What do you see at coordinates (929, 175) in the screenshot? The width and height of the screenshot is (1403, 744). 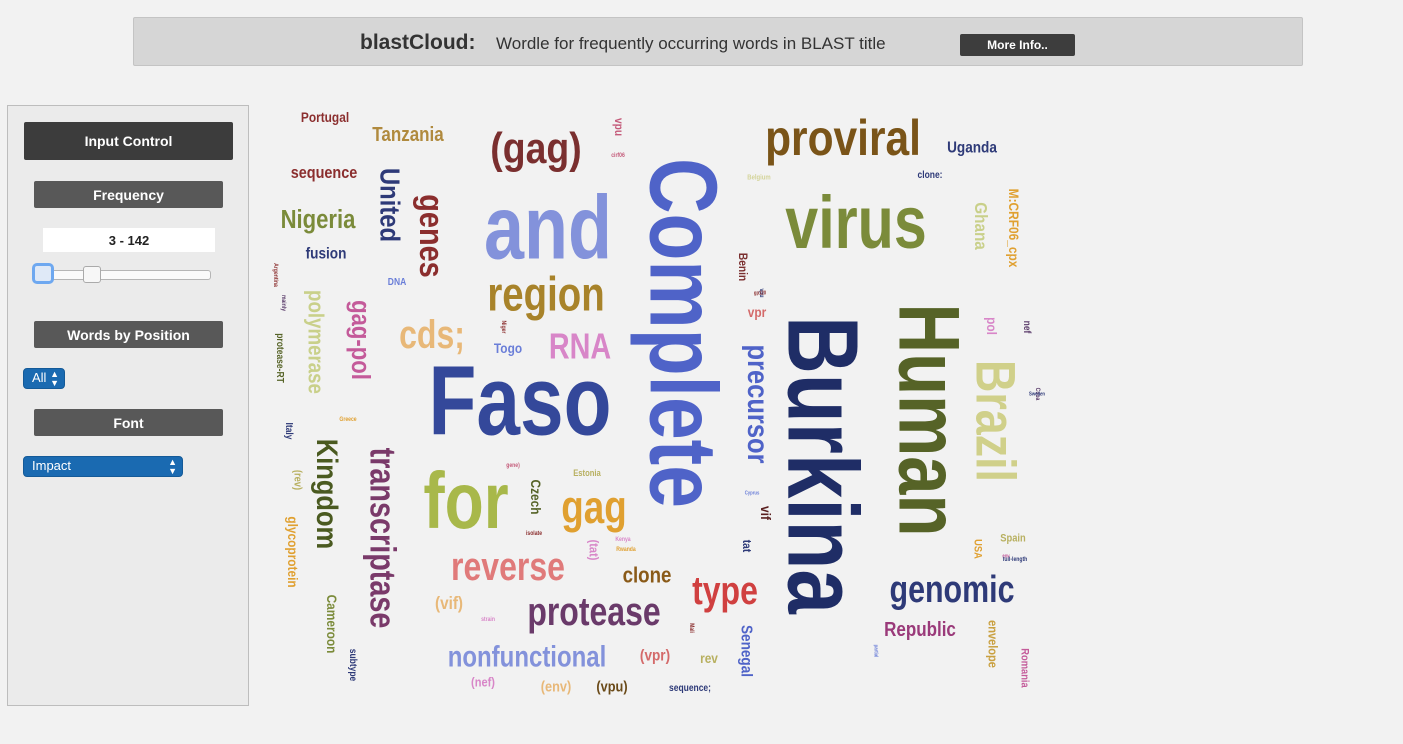 I see `cloud-word: clone:` at bounding box center [929, 175].